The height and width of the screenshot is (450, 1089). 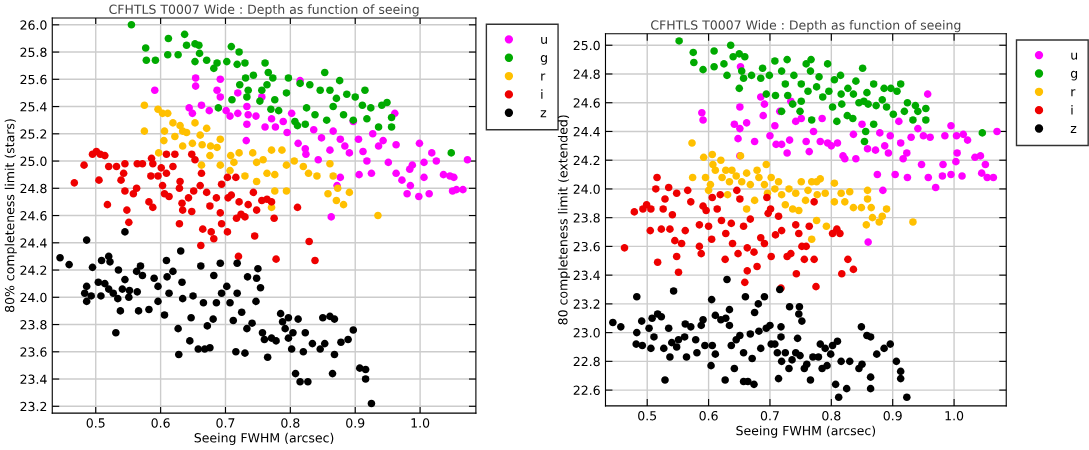 What do you see at coordinates (33, 79) in the screenshot?
I see `y-tick-label: 25.6` at bounding box center [33, 79].